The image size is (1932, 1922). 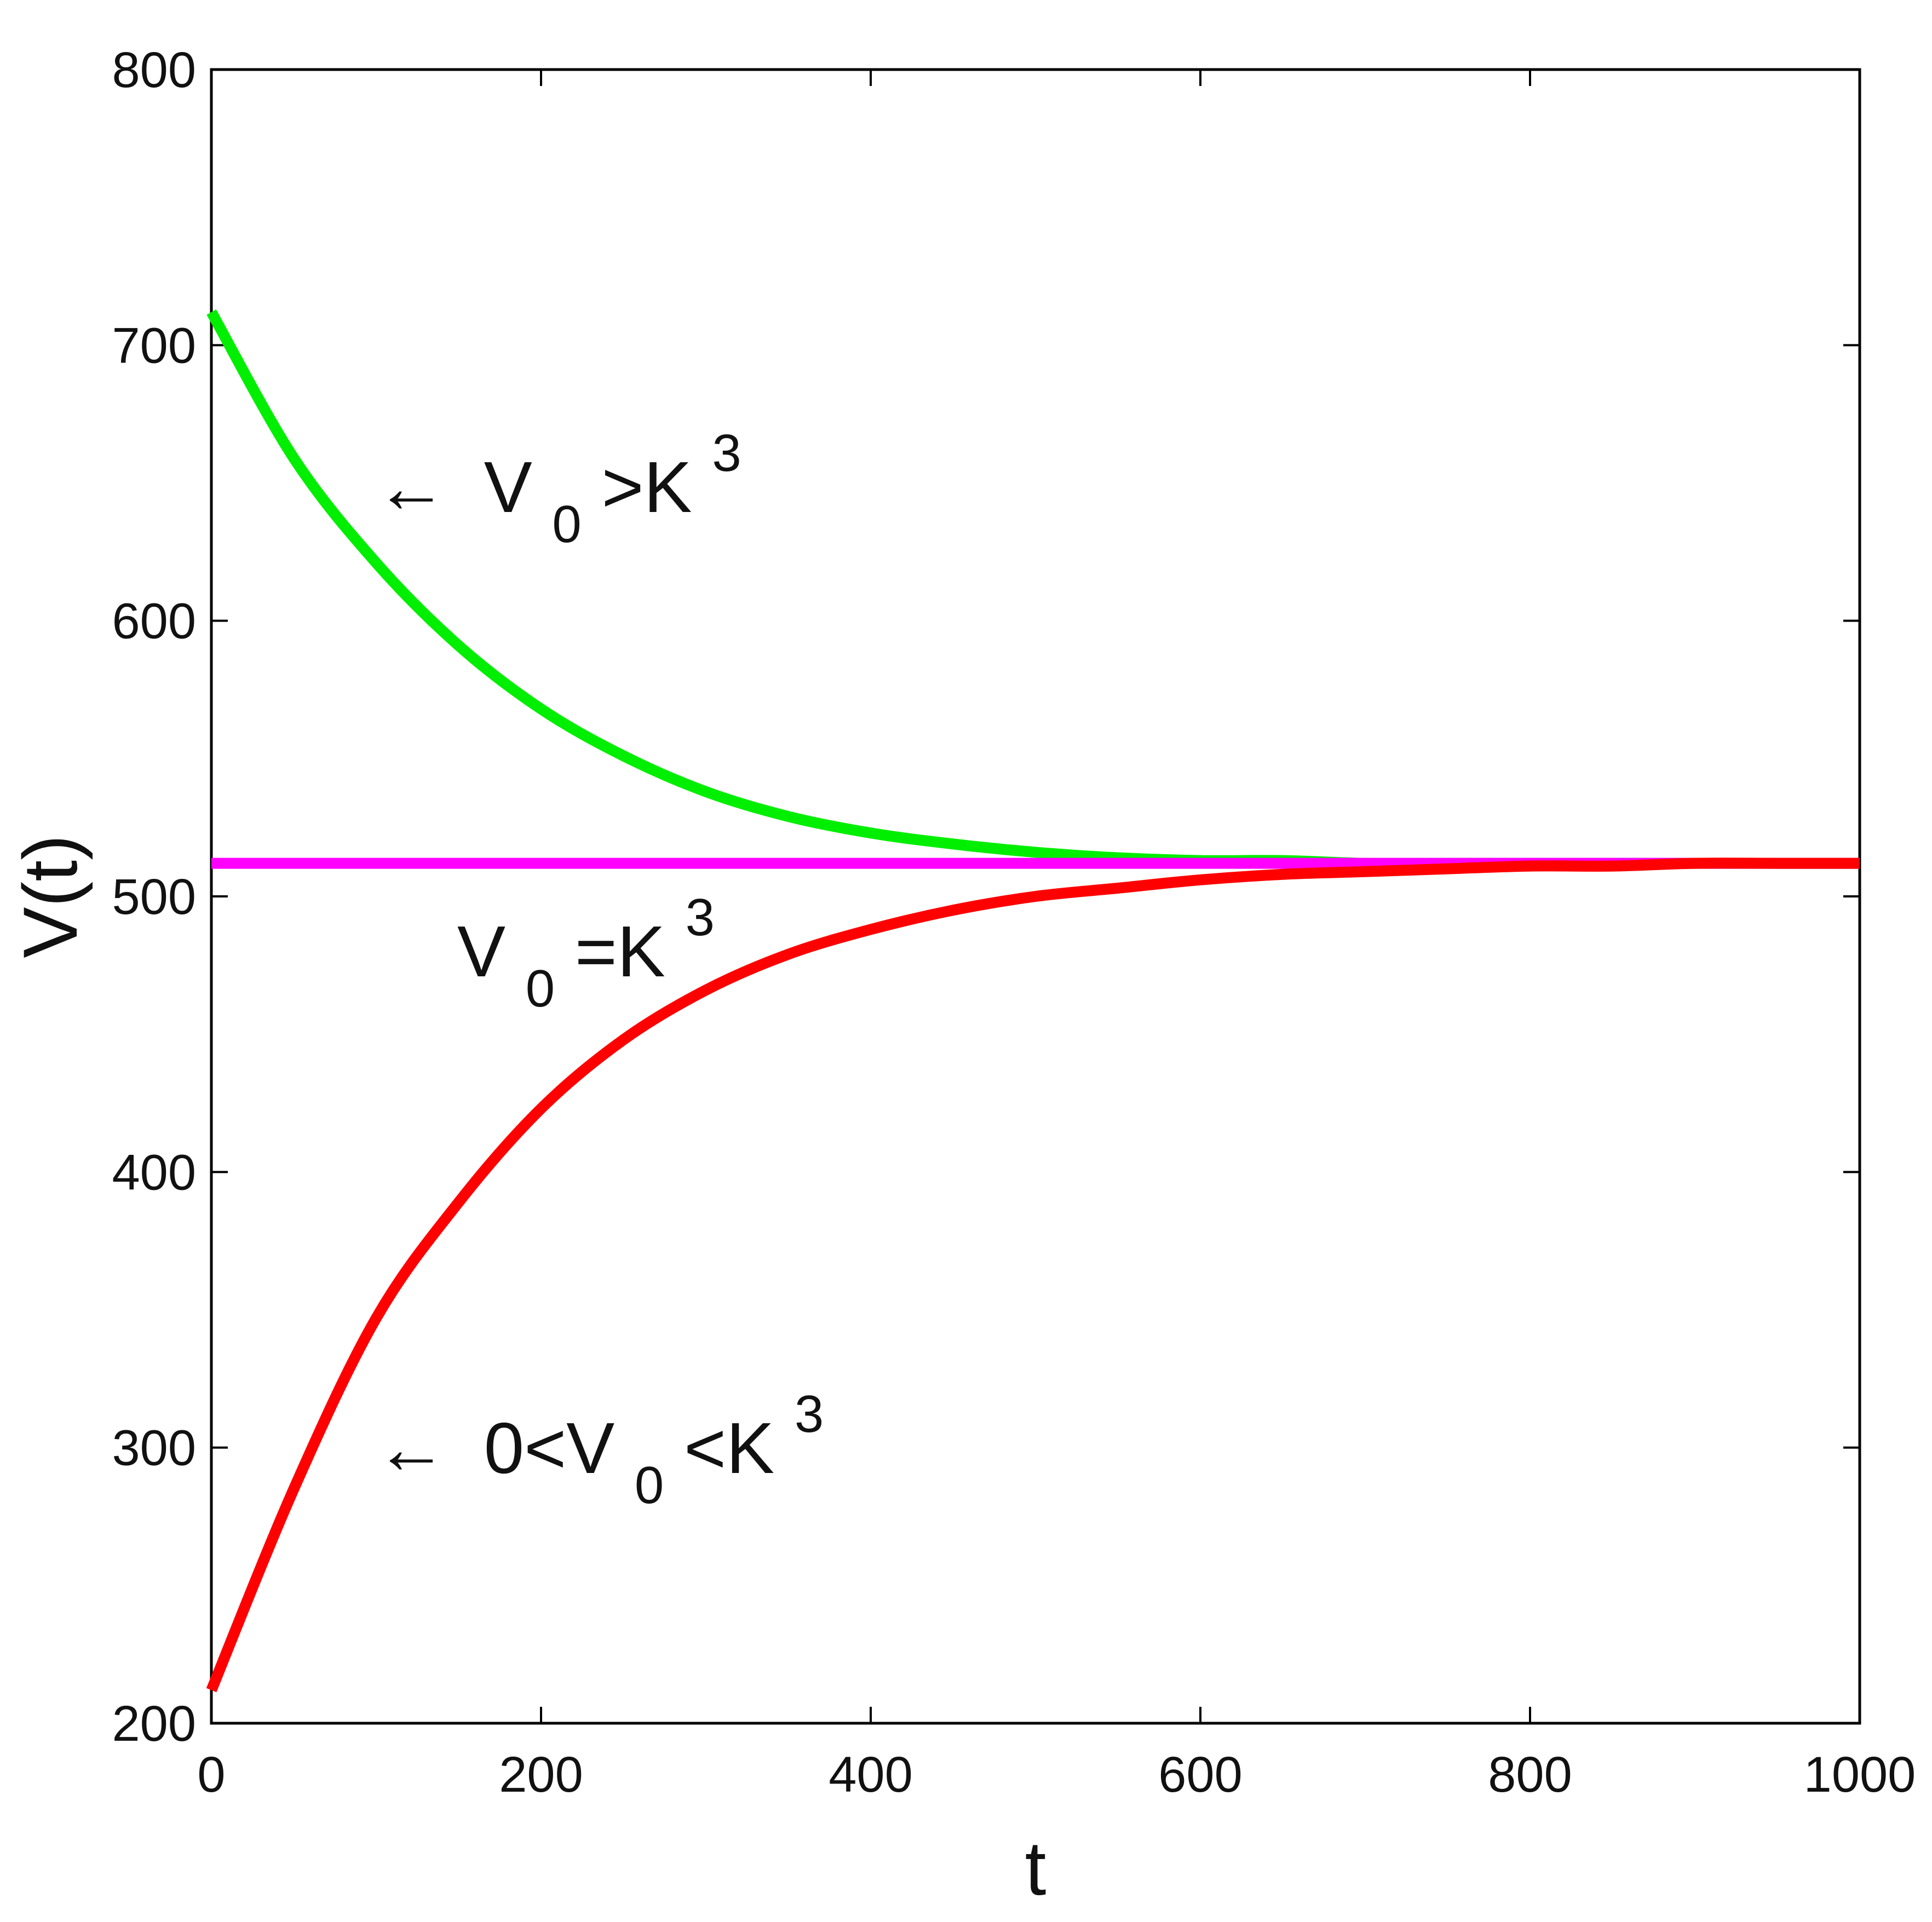 I want to click on annotation-v0-between: ← 0<V 0 <K 3, so click(x=599, y=1451).